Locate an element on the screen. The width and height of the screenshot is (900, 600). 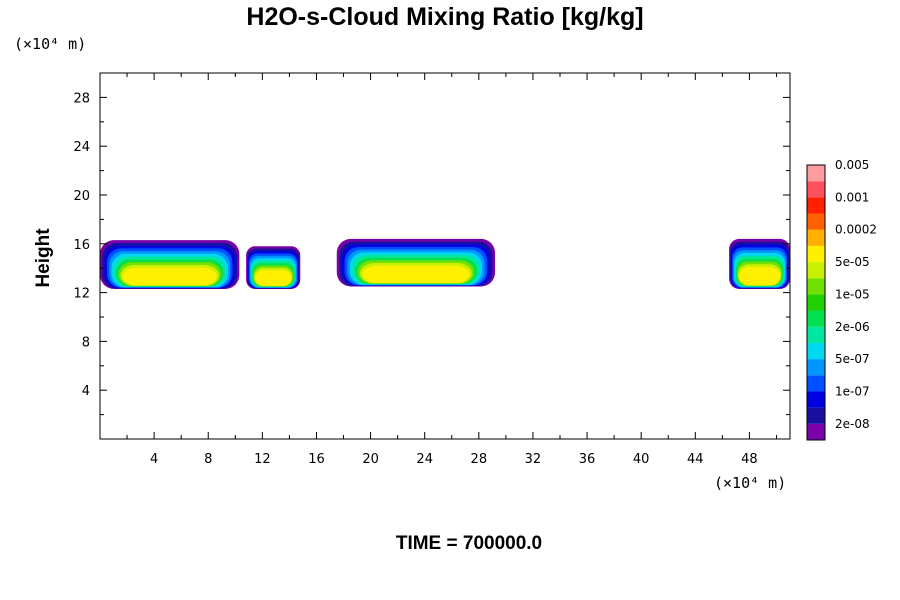
x-tick-label: 36 is located at coordinates (587, 459).